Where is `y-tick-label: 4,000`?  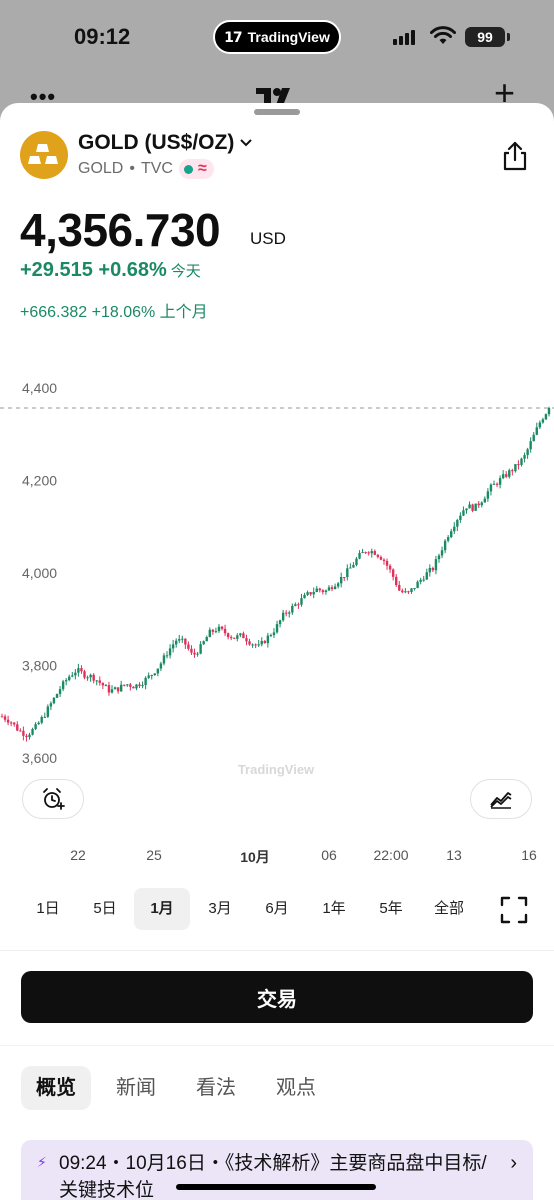
y-tick-label: 4,000 is located at coordinates (39, 573).